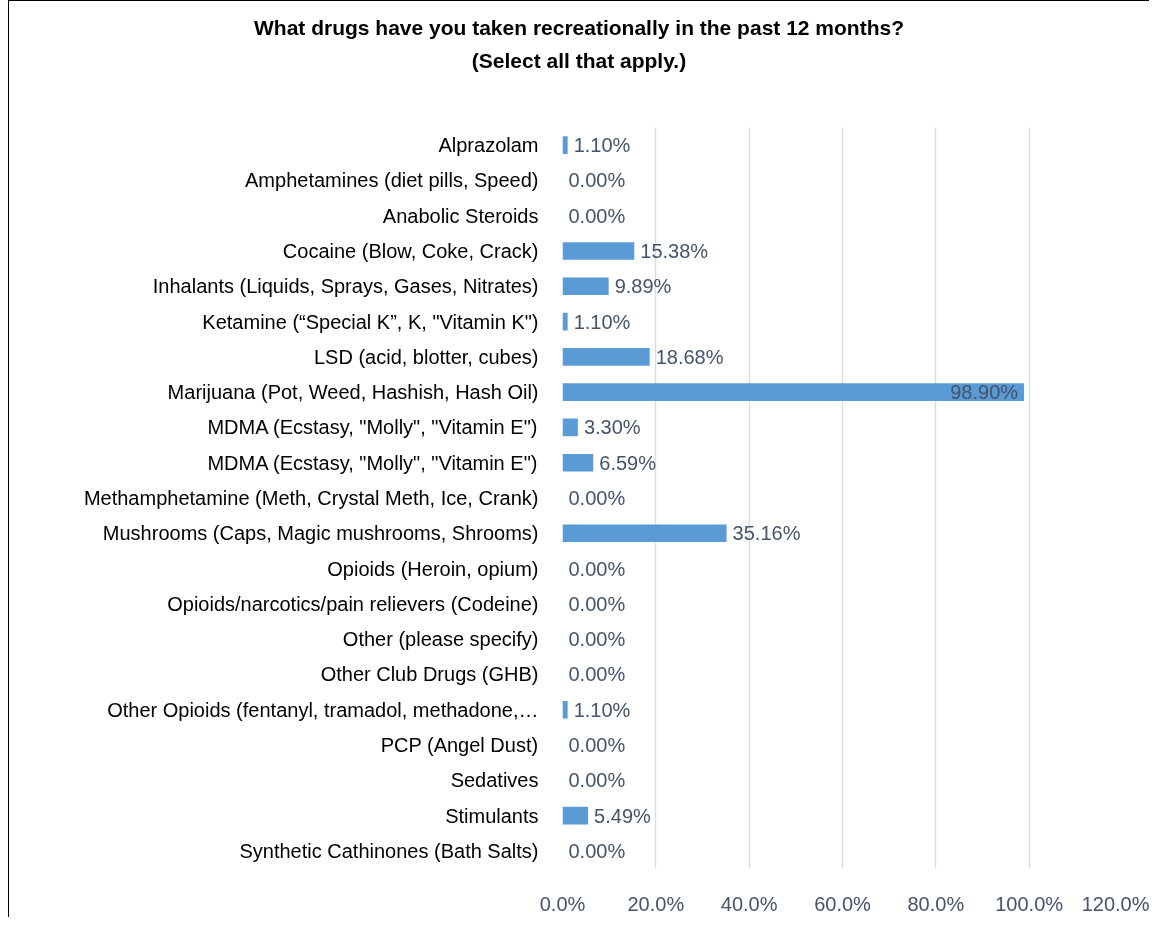 Image resolution: width=1152 pixels, height=928 pixels. I want to click on y-tick-label: Inhalants (Liquids, Sprays, Gases, Nitrates), so click(345, 286).